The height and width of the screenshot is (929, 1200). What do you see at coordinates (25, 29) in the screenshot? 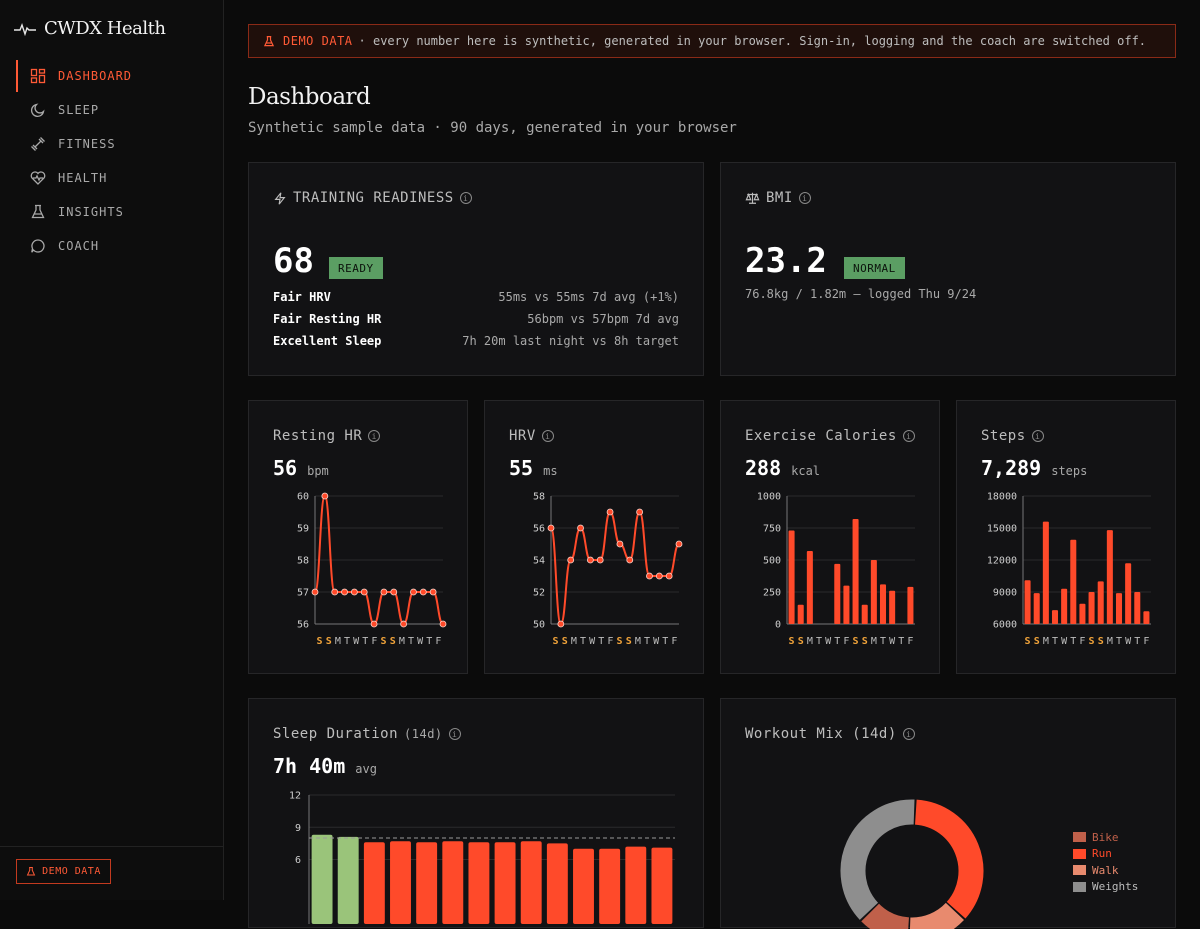
I see `pulse-logo-icon` at bounding box center [25, 29].